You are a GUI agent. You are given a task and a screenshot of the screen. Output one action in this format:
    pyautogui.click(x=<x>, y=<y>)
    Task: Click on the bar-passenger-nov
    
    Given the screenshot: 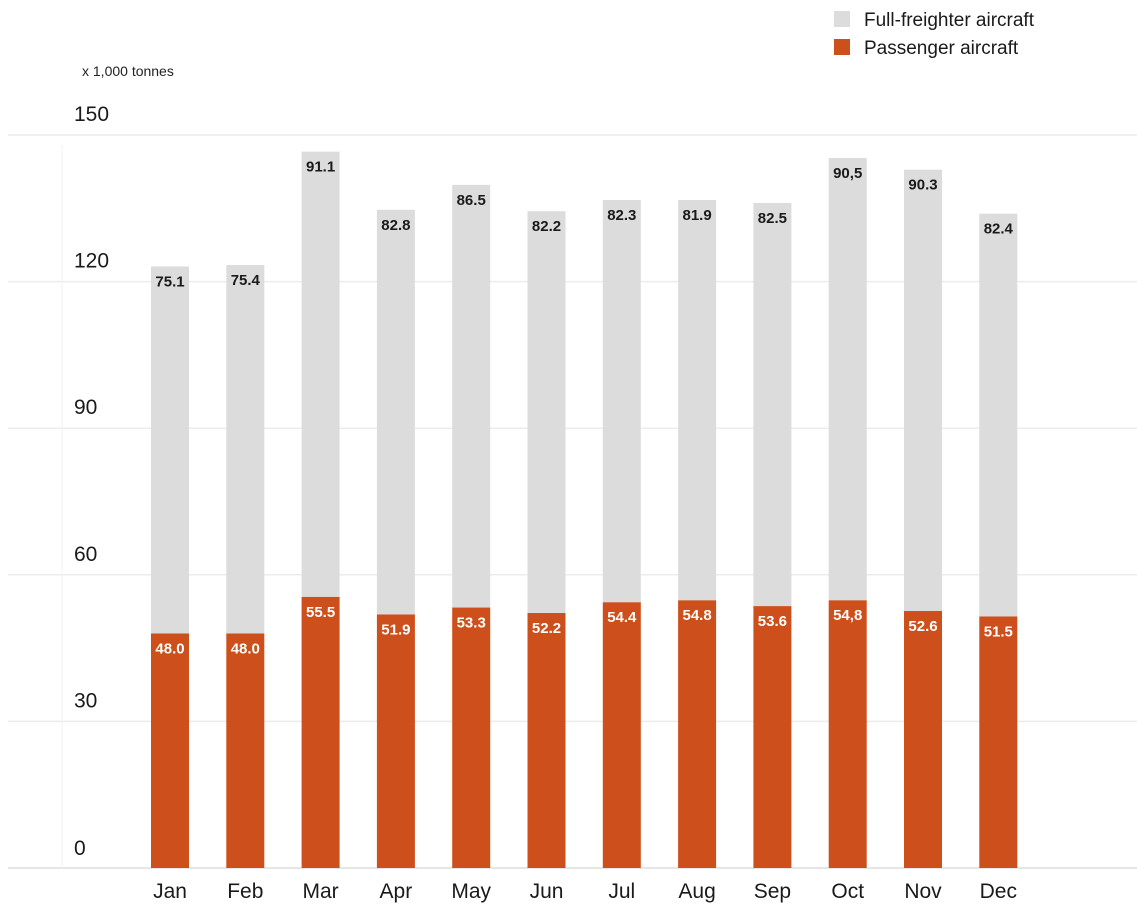 What is the action you would take?
    pyautogui.click(x=923, y=739)
    